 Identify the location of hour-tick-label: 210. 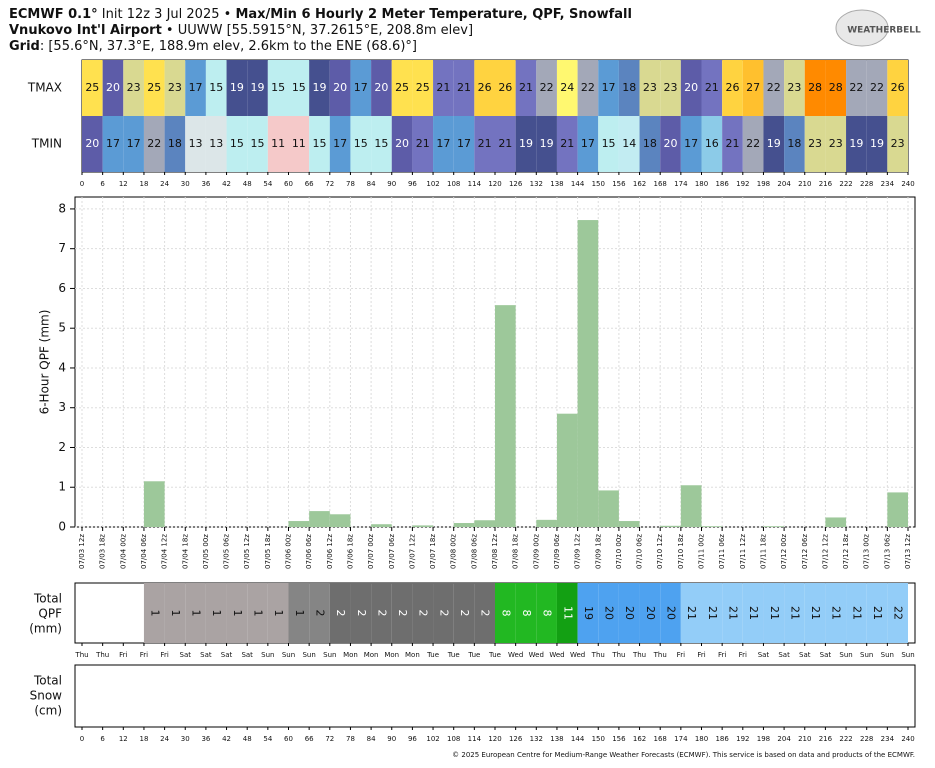
(804, 739).